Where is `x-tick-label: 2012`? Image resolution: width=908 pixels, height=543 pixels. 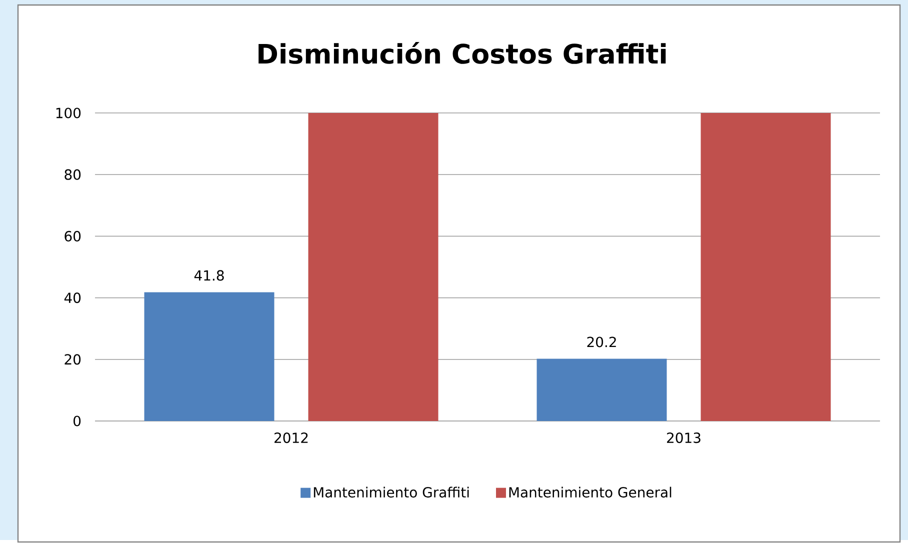
x-tick-label: 2012 is located at coordinates (291, 438).